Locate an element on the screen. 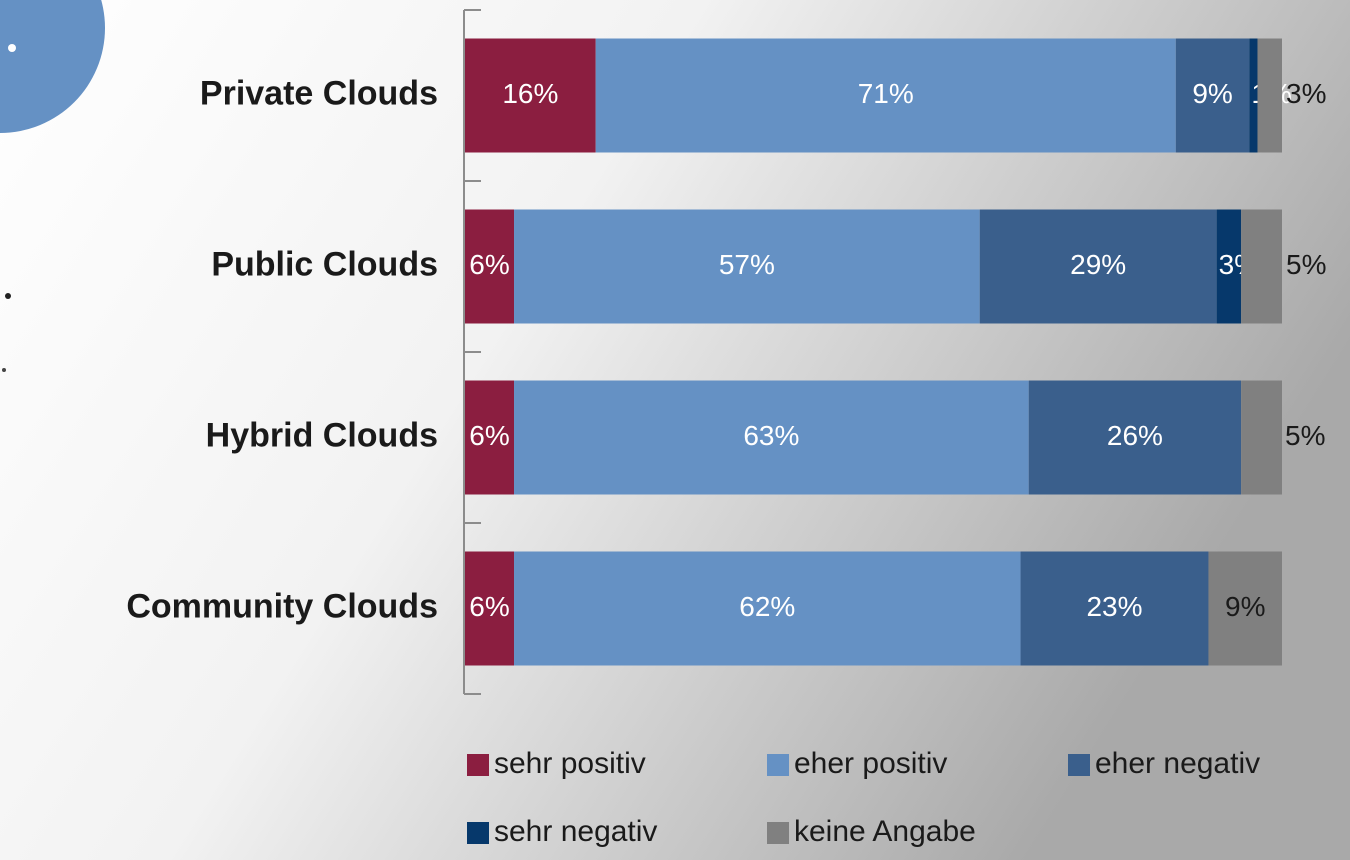 The width and height of the screenshot is (1350, 860). data-label: 16% is located at coordinates (530, 93).